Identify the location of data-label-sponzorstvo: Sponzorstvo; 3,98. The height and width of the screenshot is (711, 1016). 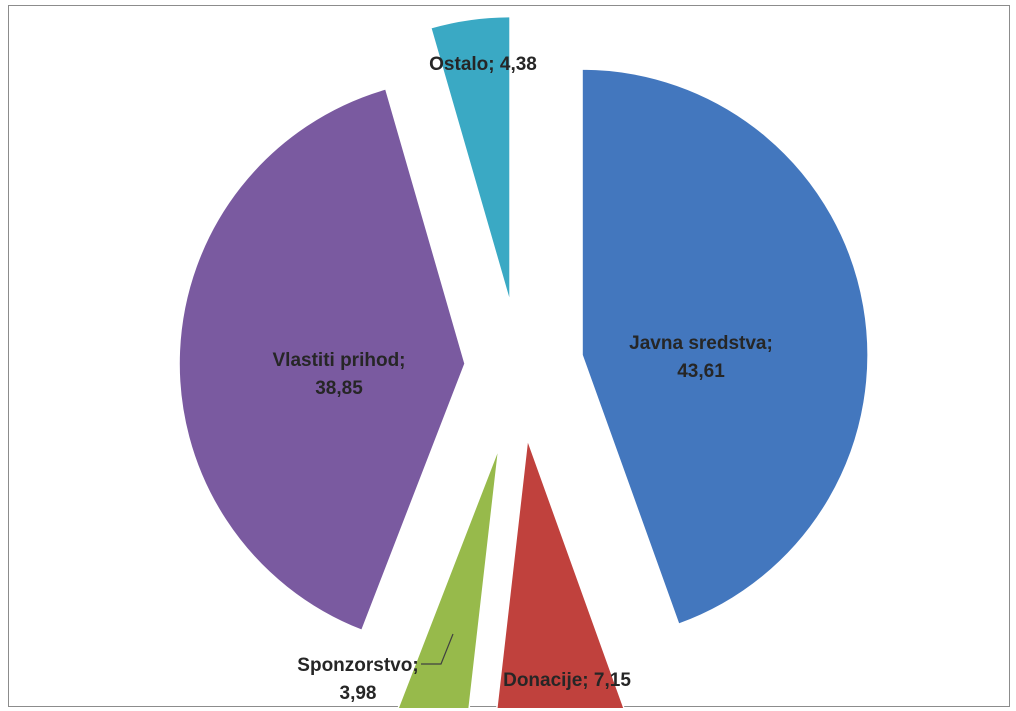
(357, 679).